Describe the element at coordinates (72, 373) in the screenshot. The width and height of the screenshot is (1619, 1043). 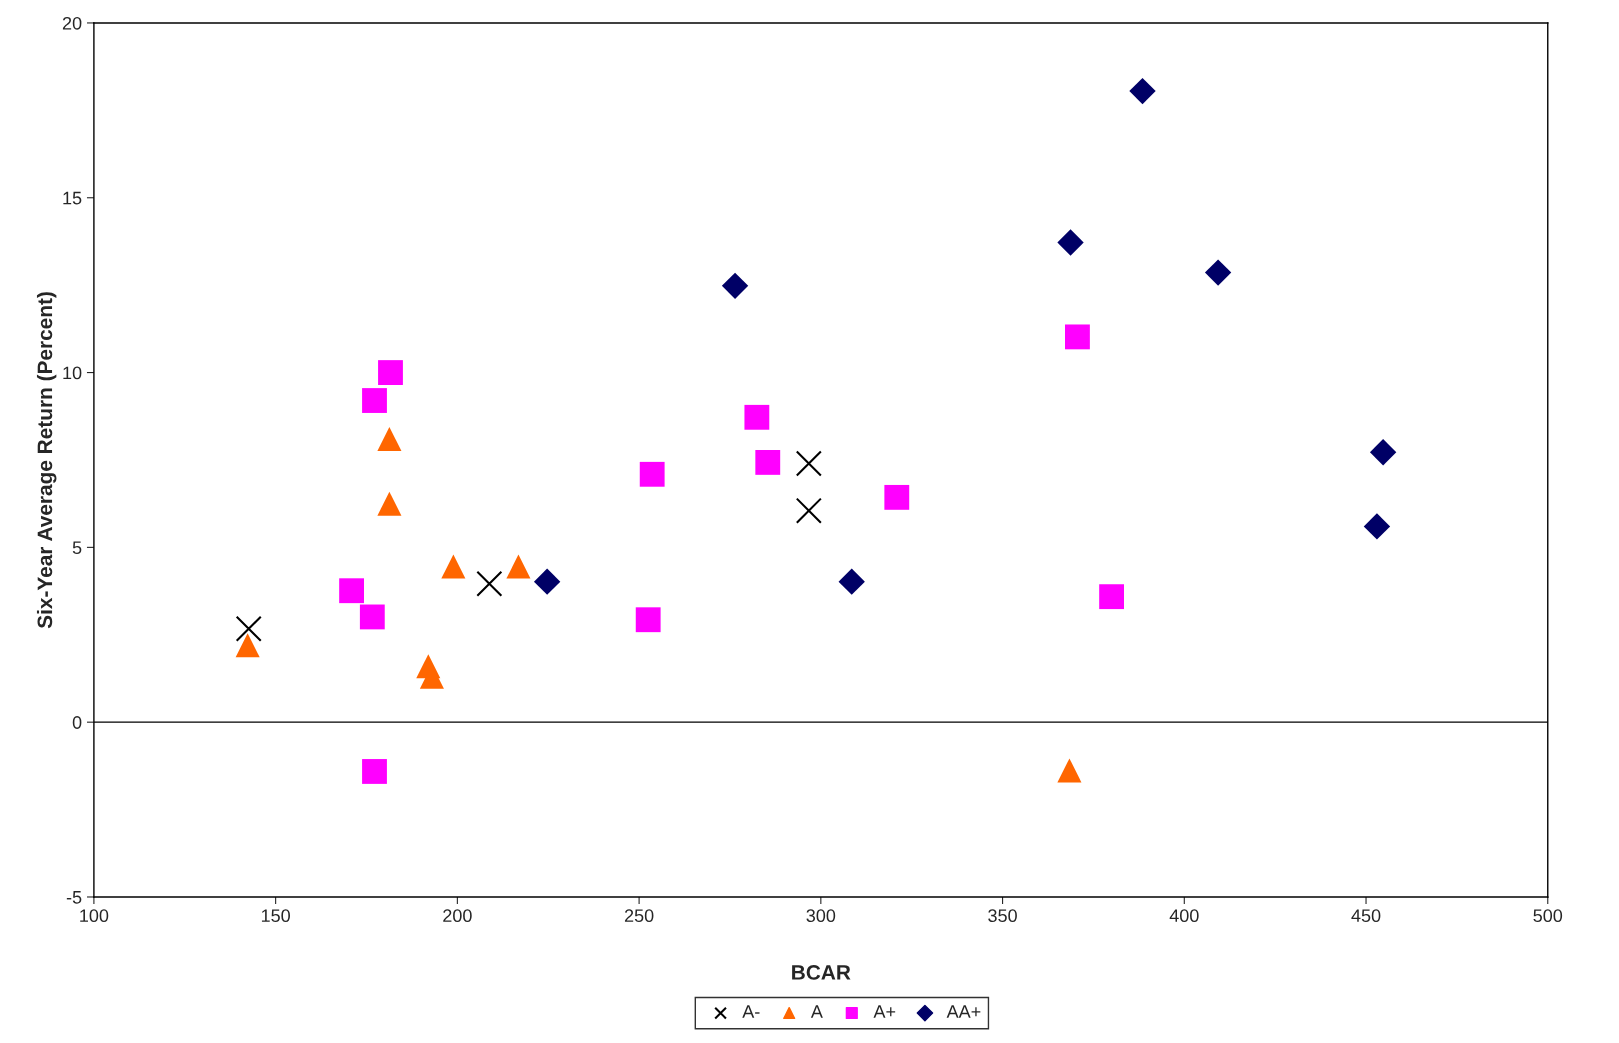
I see `y-tick-label: 10` at that location.